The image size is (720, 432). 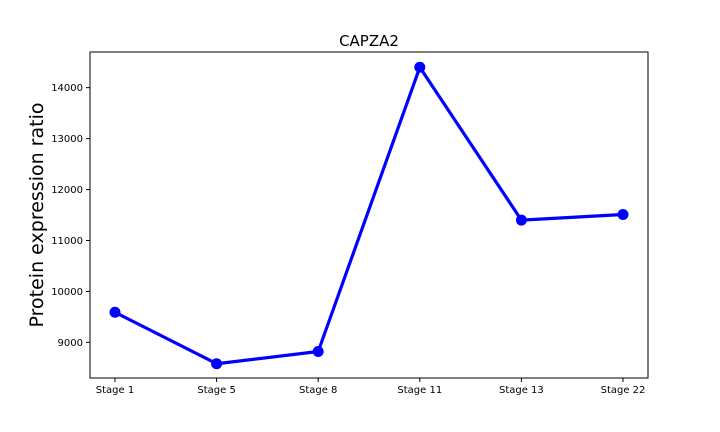 I want to click on x-tick-label: Stage 5, so click(x=216, y=390).